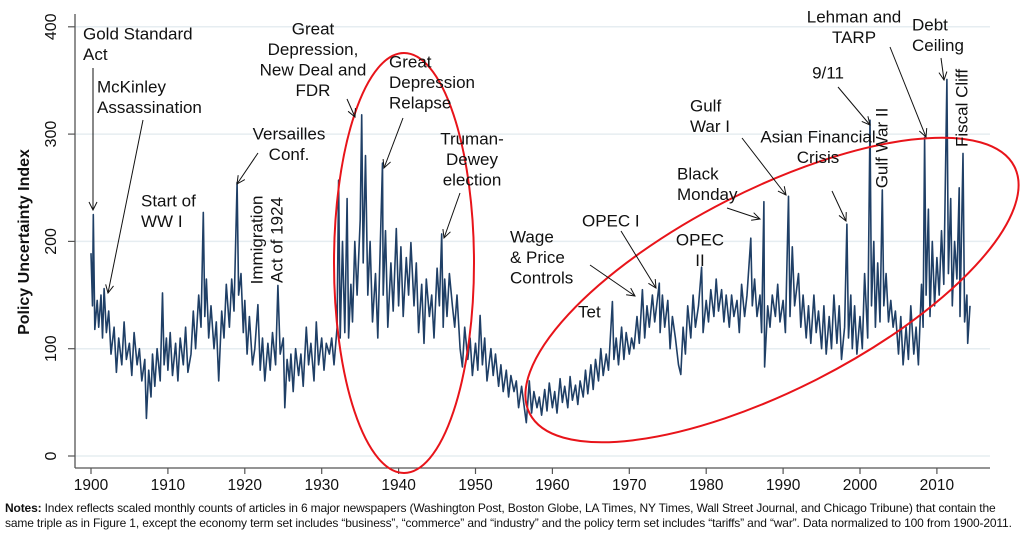 Image resolution: width=1024 pixels, height=552 pixels. Describe the element at coordinates (245, 485) in the screenshot. I see `x-tick-label: 1920` at that location.